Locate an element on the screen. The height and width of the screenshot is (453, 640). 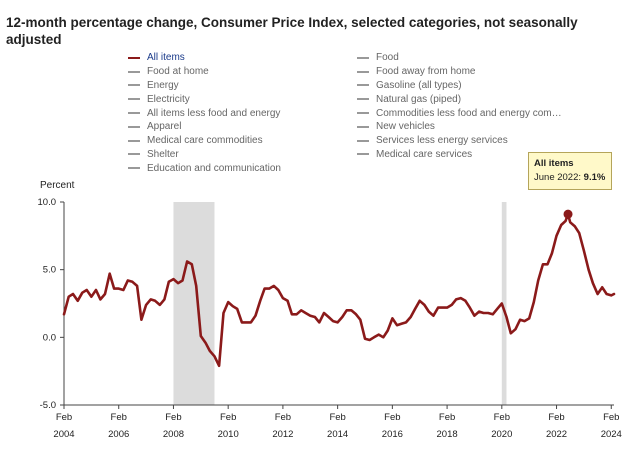
x-tick-year: 2008 is located at coordinates (173, 434).